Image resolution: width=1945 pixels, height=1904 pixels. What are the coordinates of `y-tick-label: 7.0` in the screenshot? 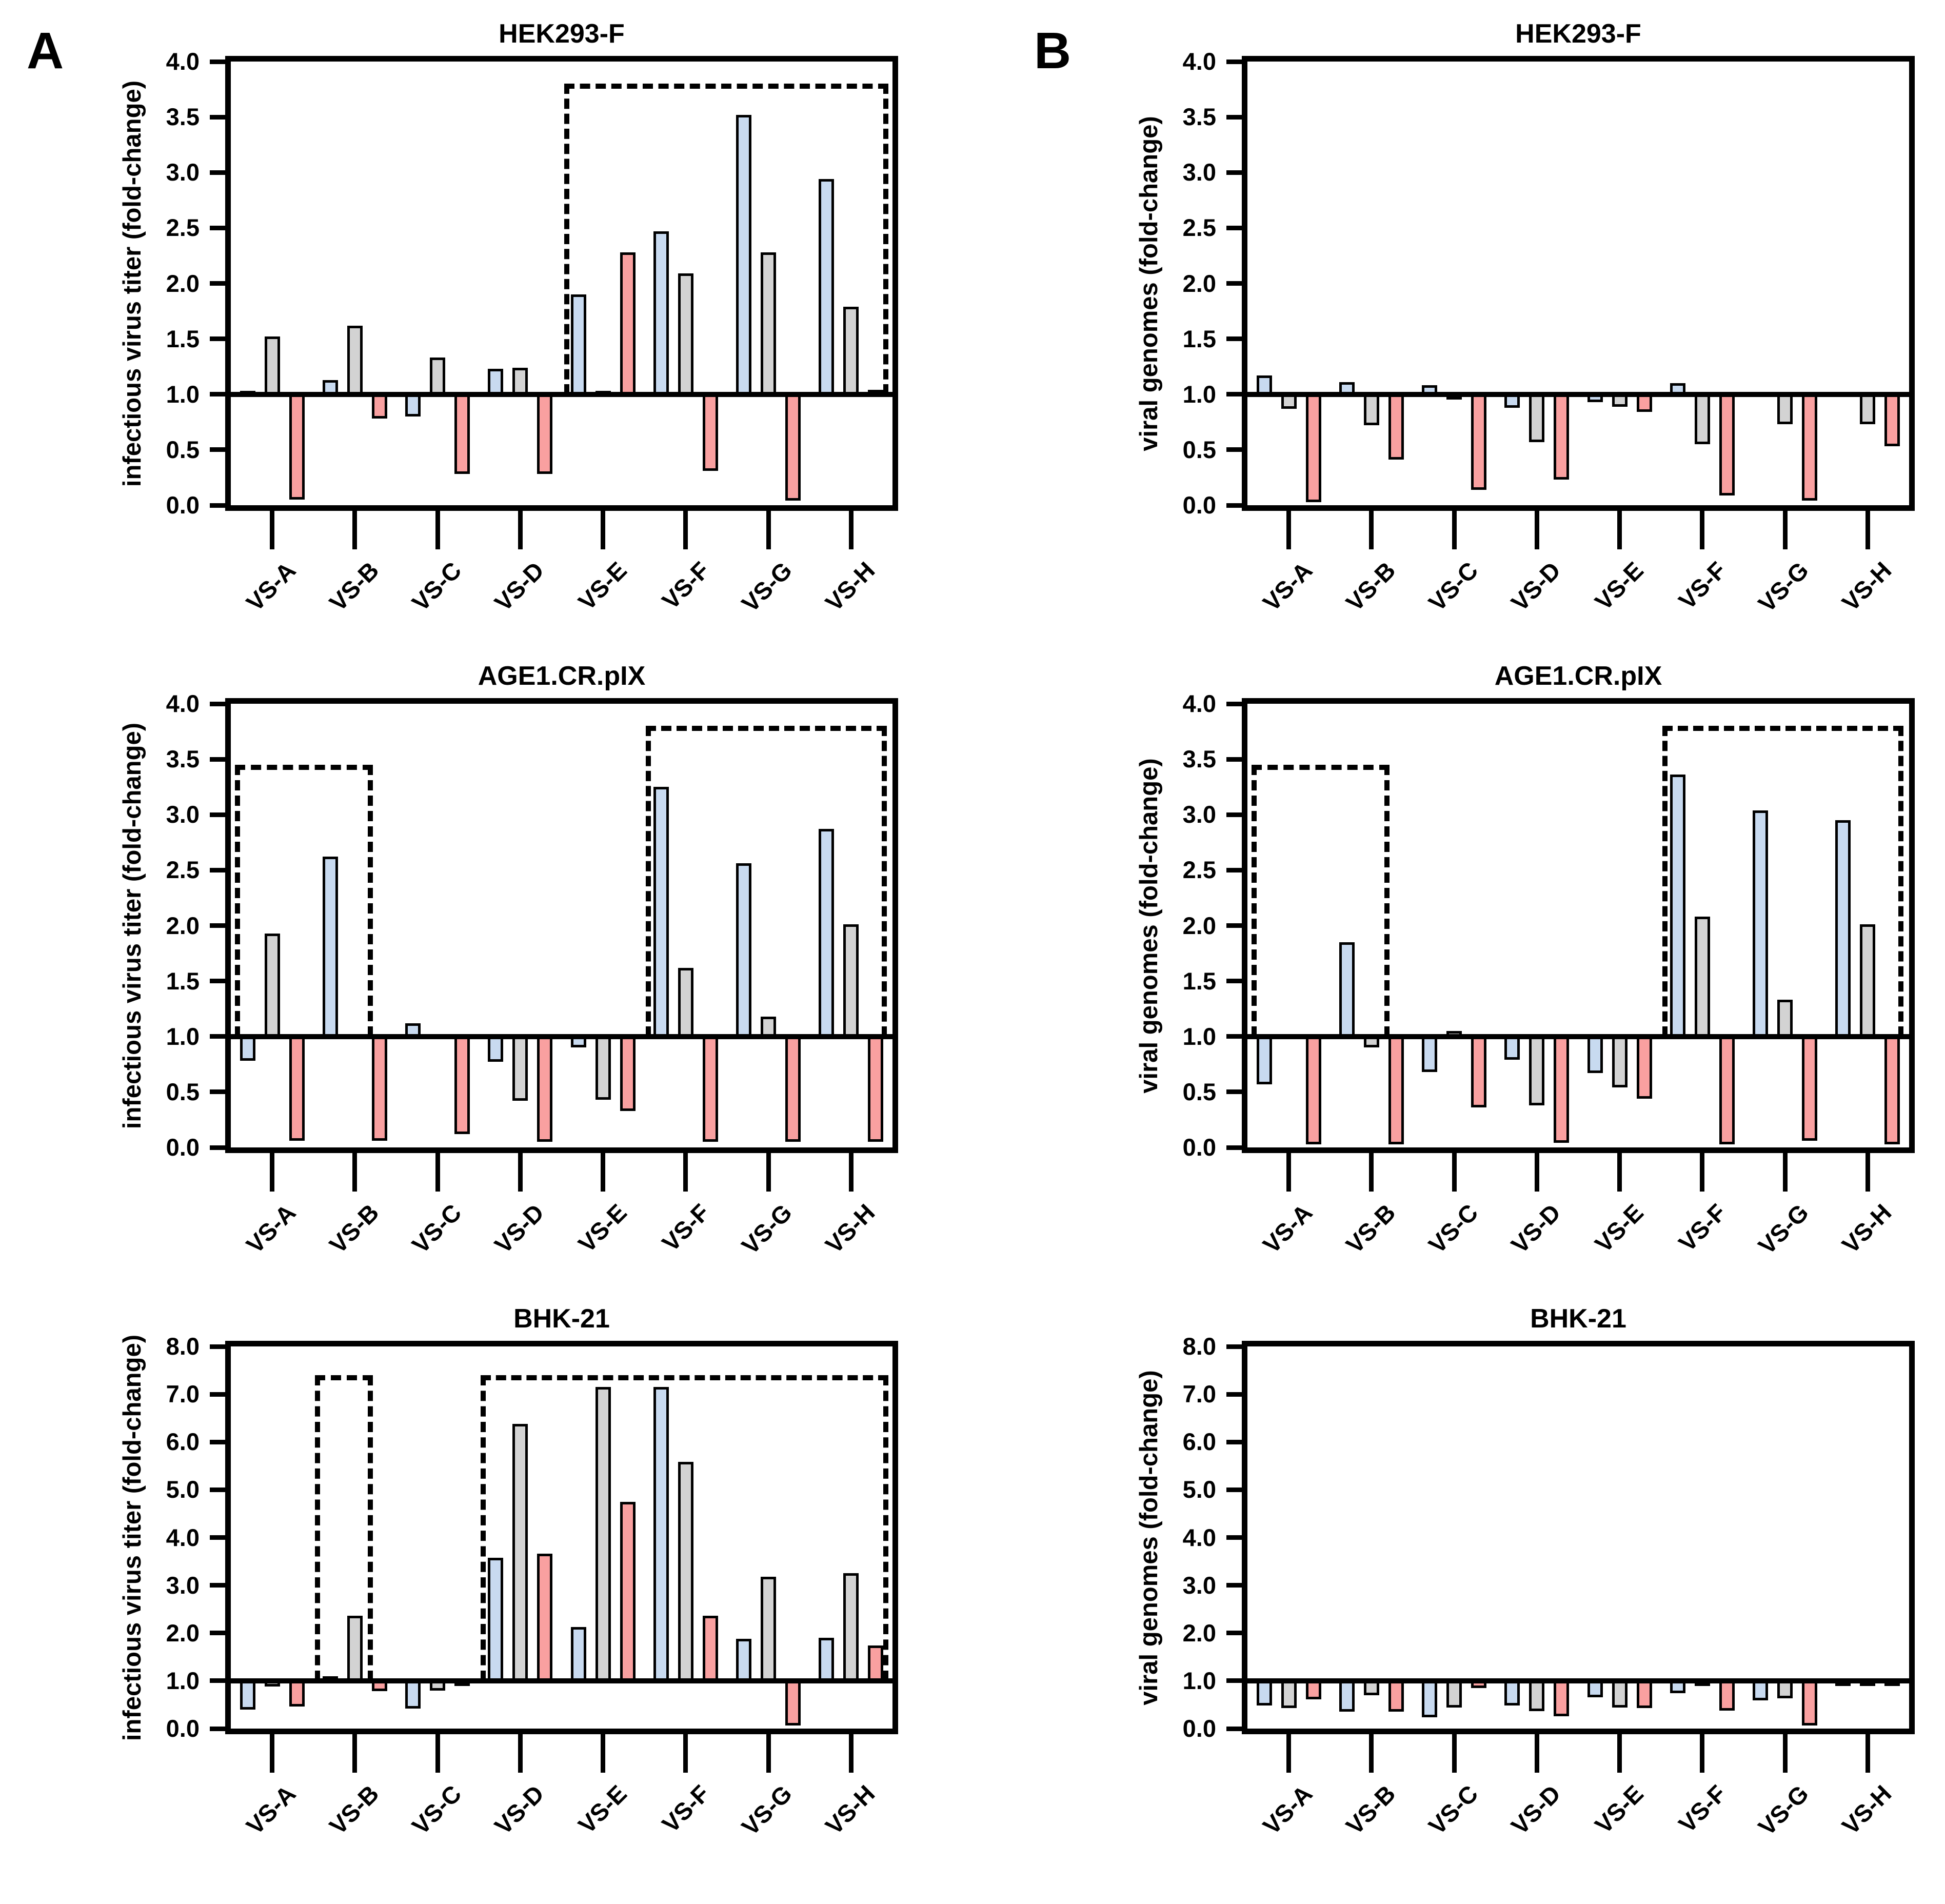 It's located at (183, 1394).